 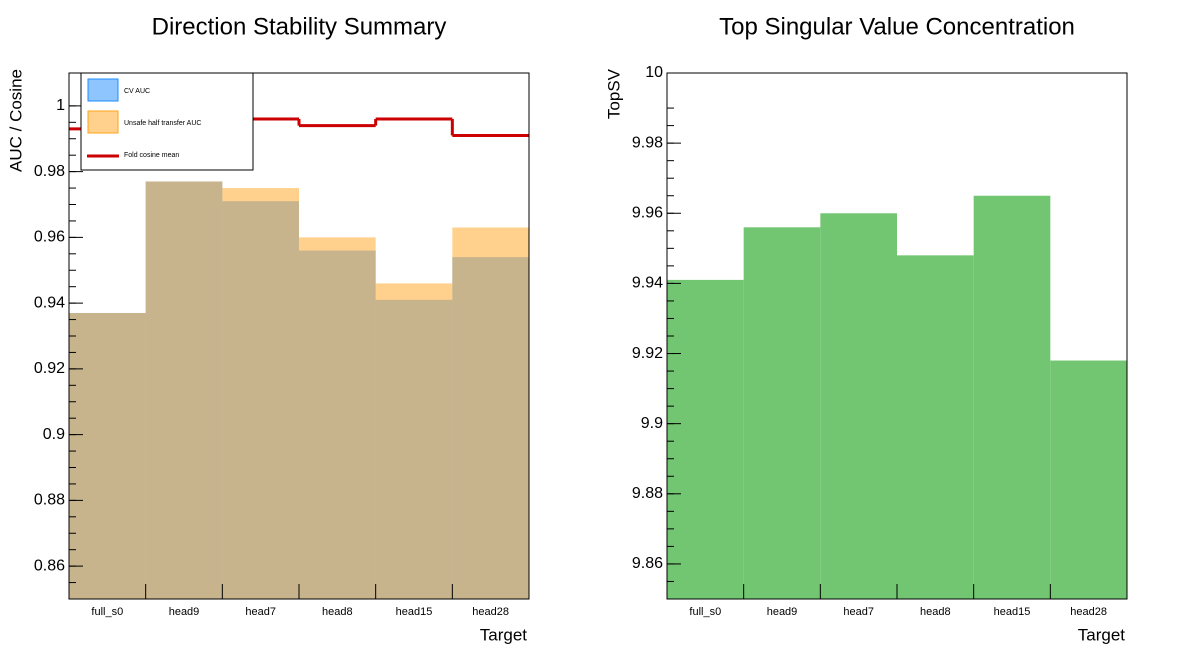 What do you see at coordinates (299, 26) in the screenshot?
I see `chart-title: Direction Stability Summary` at bounding box center [299, 26].